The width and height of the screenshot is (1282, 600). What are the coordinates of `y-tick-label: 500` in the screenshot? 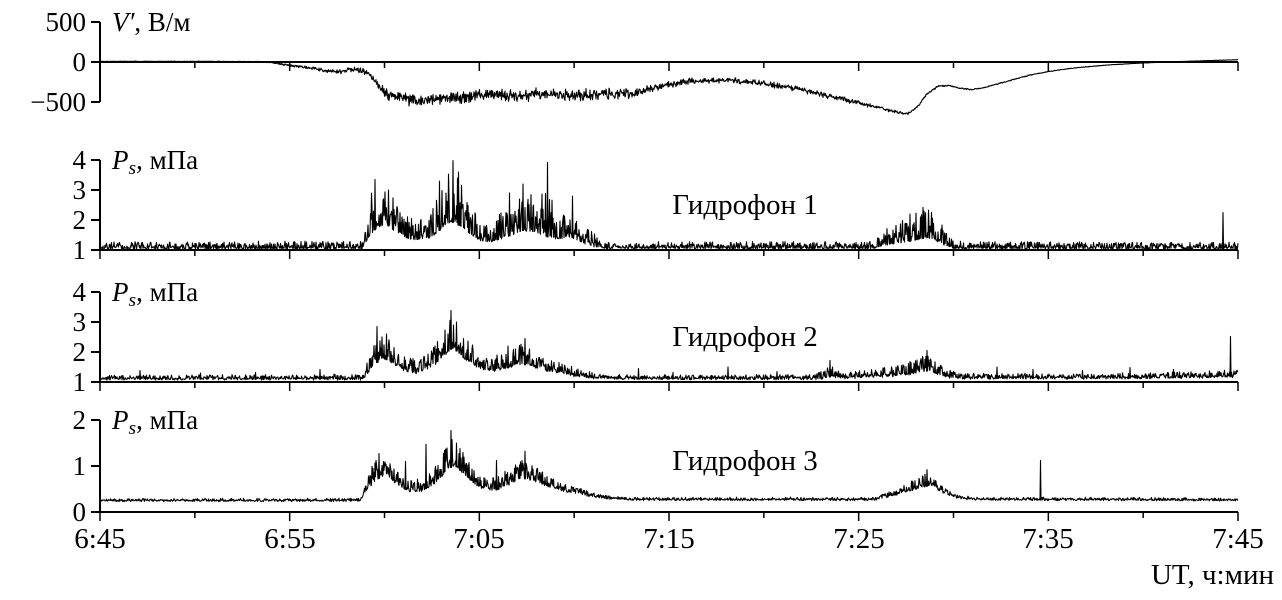 It's located at (66, 22).